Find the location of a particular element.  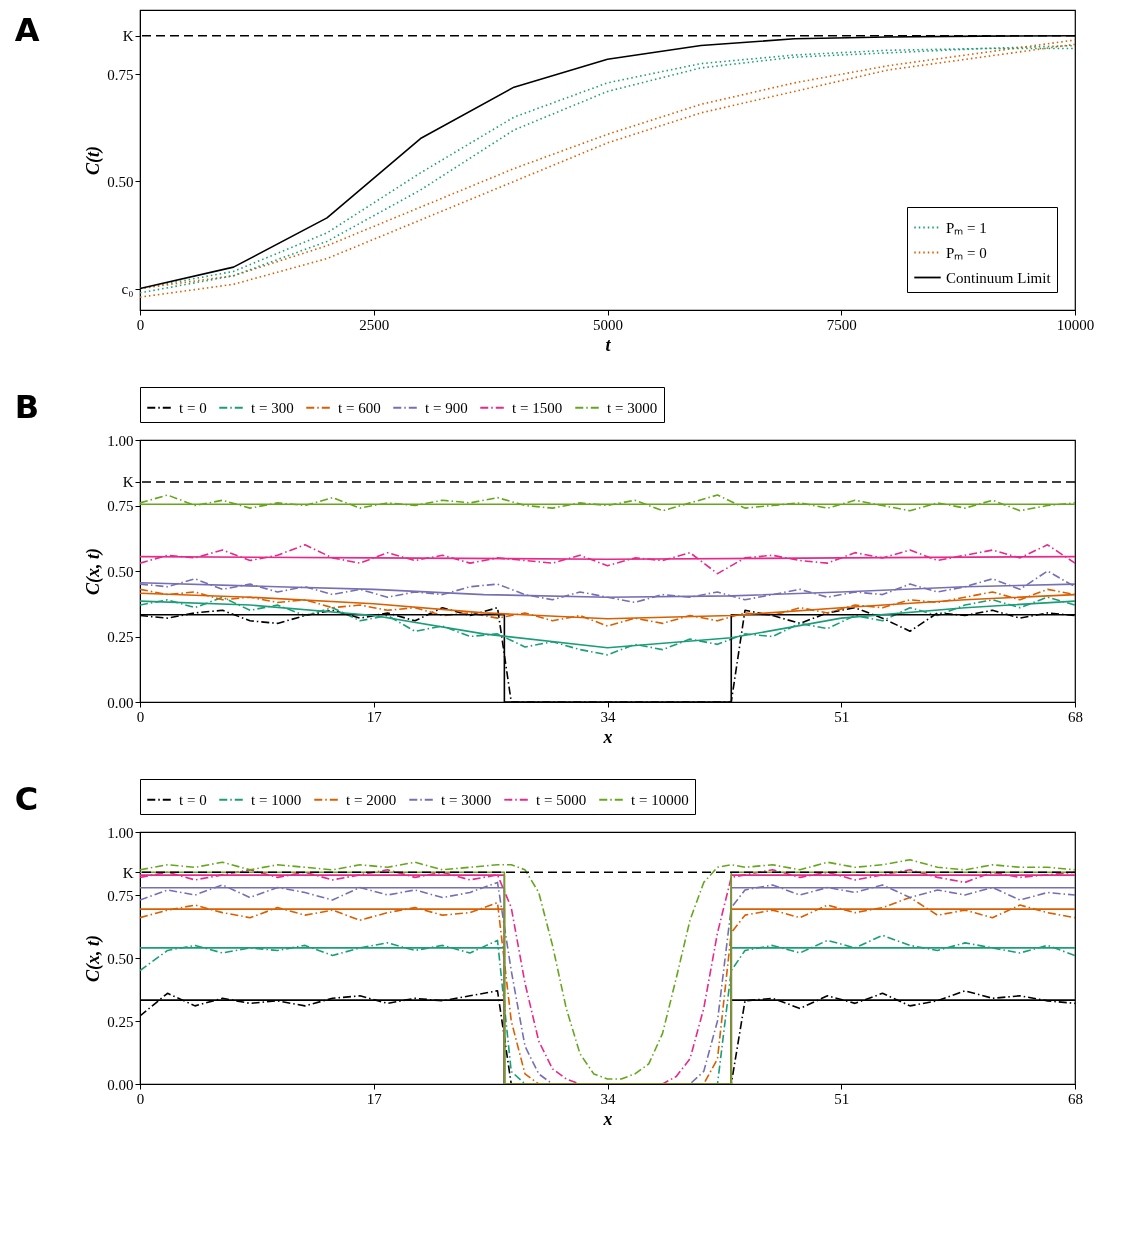

x-tick-label: 7500 is located at coordinates (841, 324).